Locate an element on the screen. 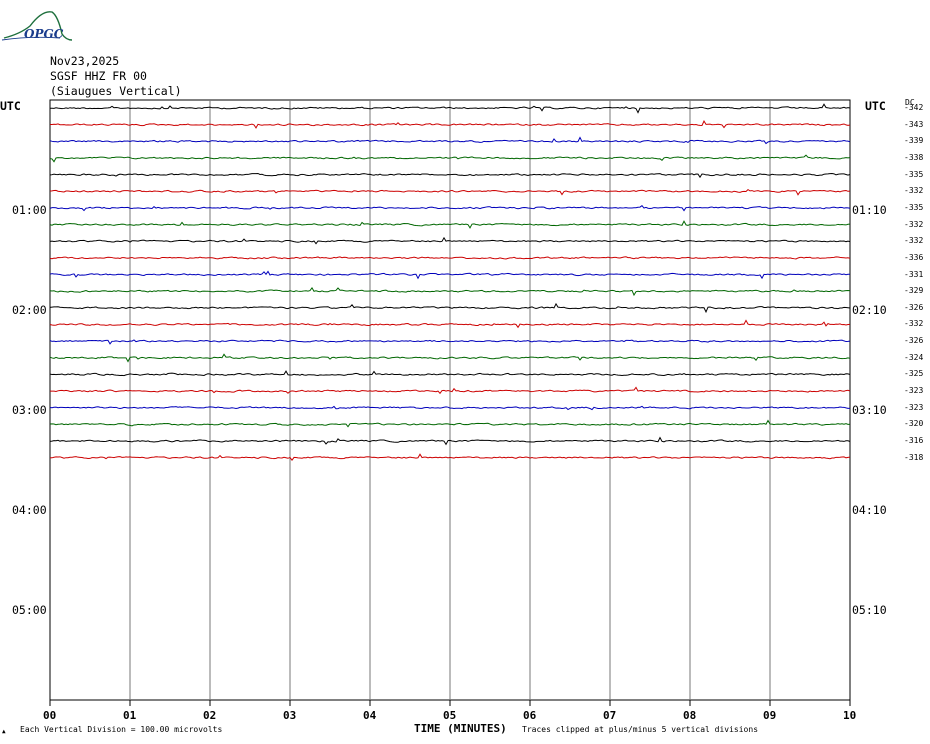  footer-marker: ▲ is located at coordinates (4, 731).